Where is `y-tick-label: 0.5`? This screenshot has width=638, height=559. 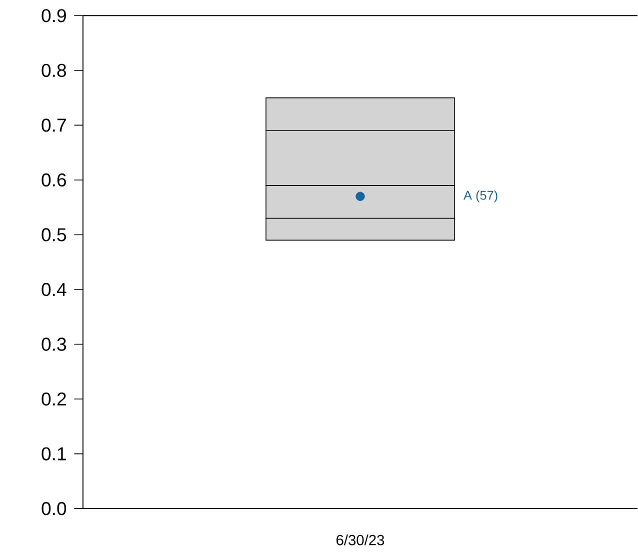
y-tick-label: 0.5 is located at coordinates (54, 235).